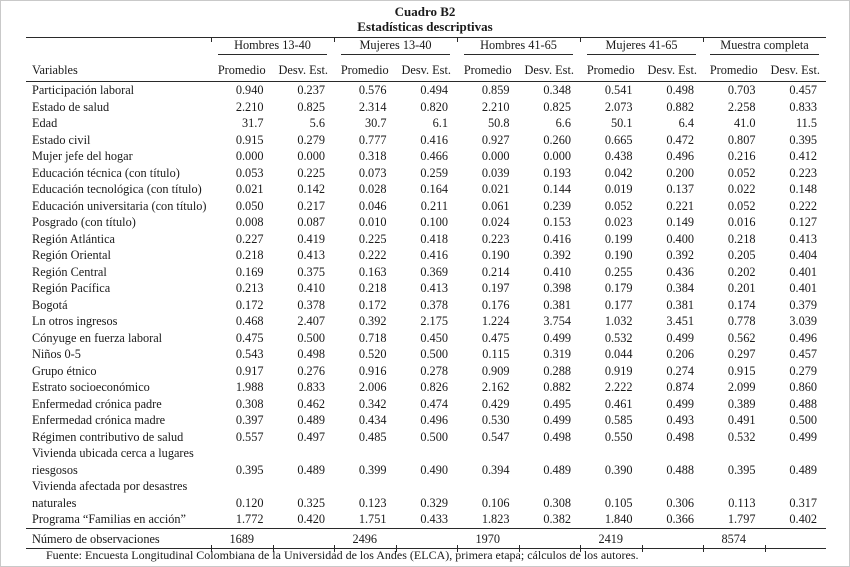  What do you see at coordinates (680, 502) in the screenshot?
I see `cell-value: 0.306` at bounding box center [680, 502].